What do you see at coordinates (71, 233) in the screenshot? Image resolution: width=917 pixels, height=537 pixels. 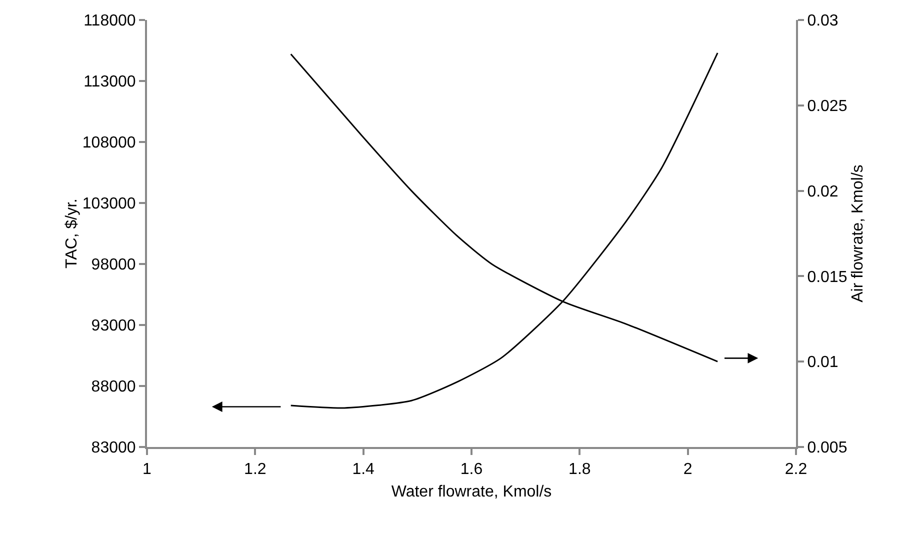 I see `y-axis-title: TAC, $/yr.` at bounding box center [71, 233].